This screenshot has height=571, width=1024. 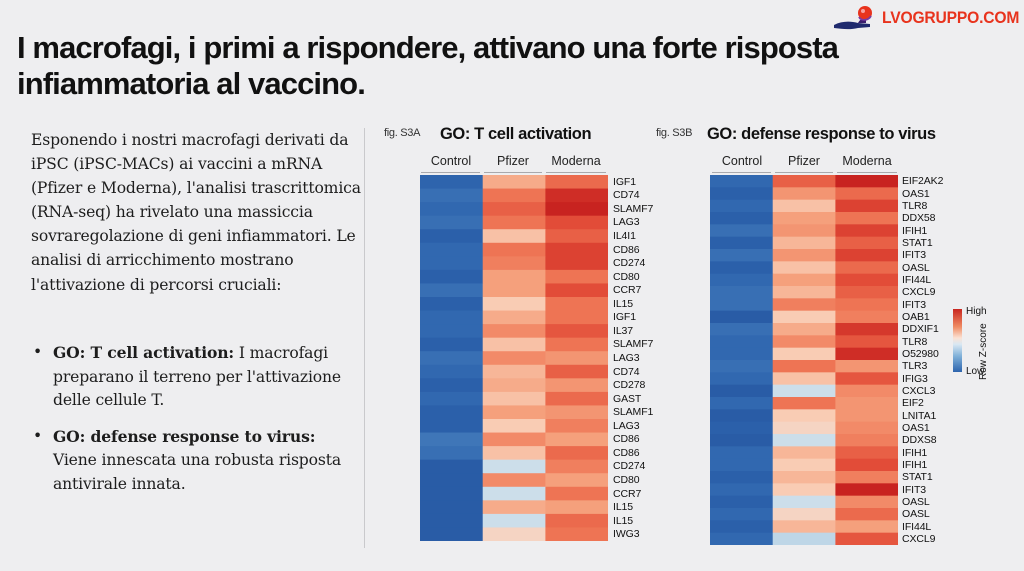 I want to click on chart-title: GO: defense response to virus, so click(x=821, y=134).